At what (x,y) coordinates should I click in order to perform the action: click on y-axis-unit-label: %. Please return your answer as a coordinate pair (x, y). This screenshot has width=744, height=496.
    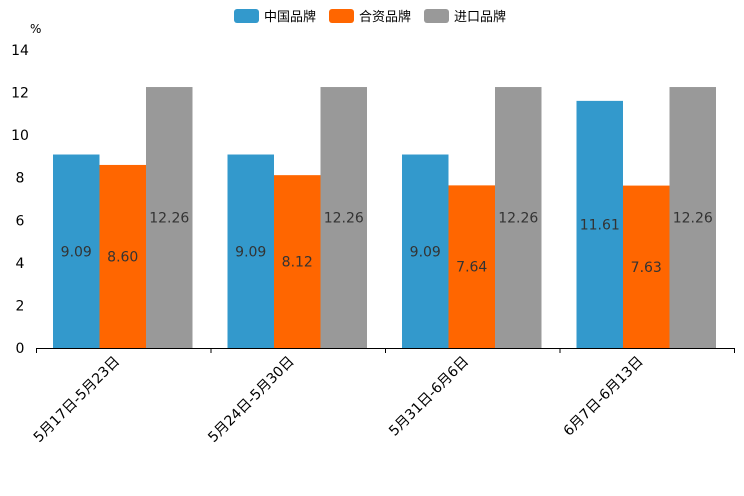
    Looking at the image, I should click on (35, 29).